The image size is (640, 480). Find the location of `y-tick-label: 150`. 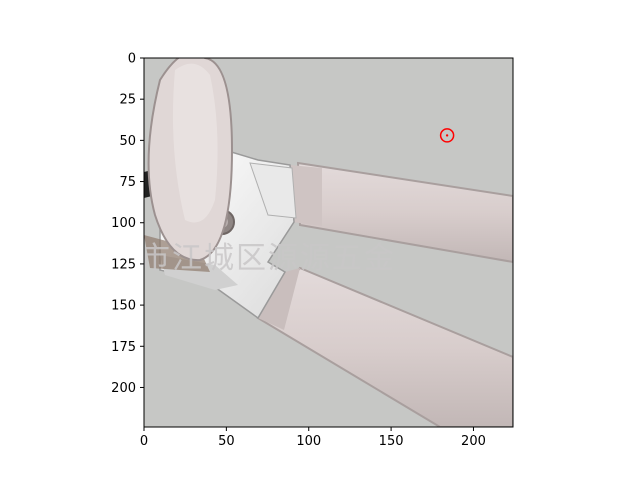

y-tick-label: 150 is located at coordinates (123, 306).